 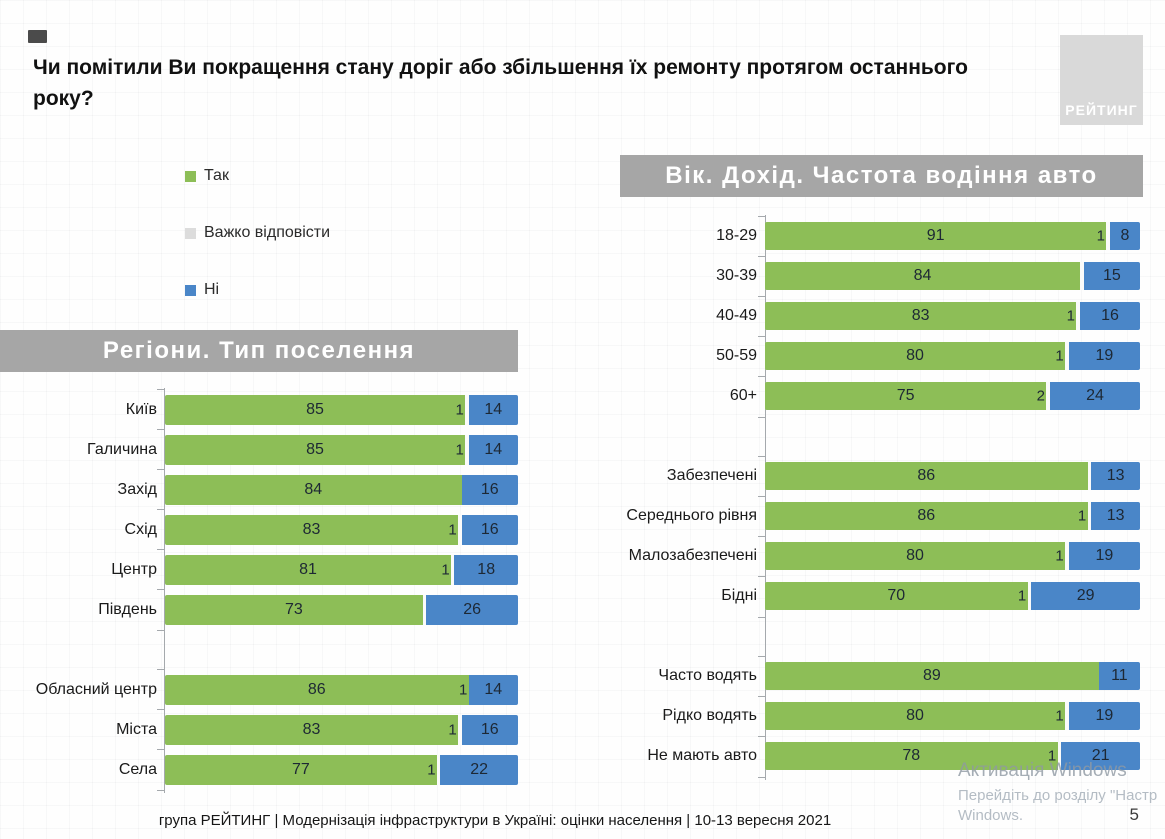 I want to click on segment-yes: 78, so click(x=911, y=756).